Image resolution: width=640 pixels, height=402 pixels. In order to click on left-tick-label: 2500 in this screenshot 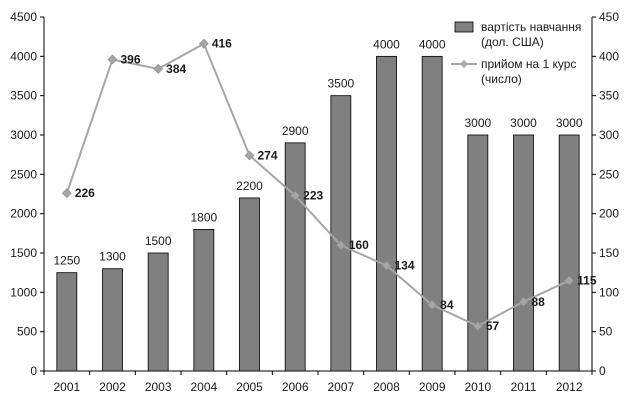, I will do `click(23, 174)`.